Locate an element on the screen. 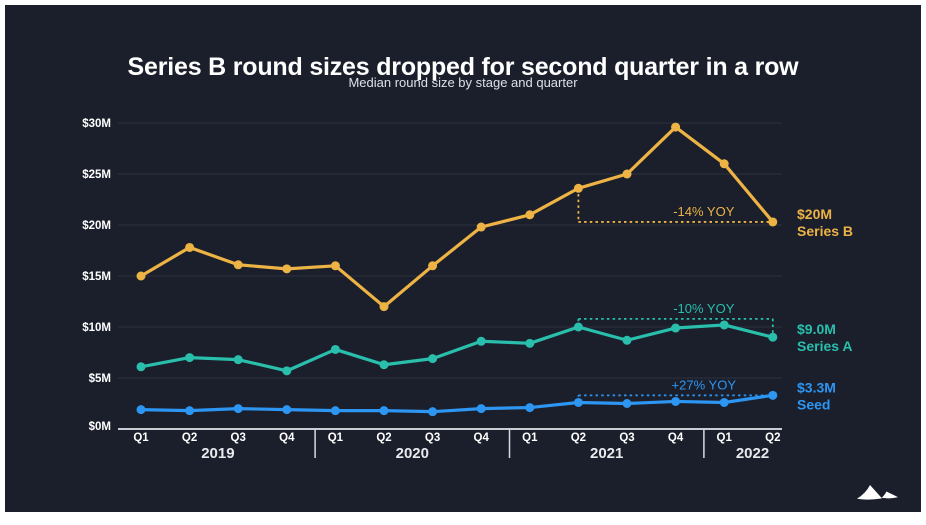  series-a-end-label-value: $9.0M is located at coordinates (816, 329).